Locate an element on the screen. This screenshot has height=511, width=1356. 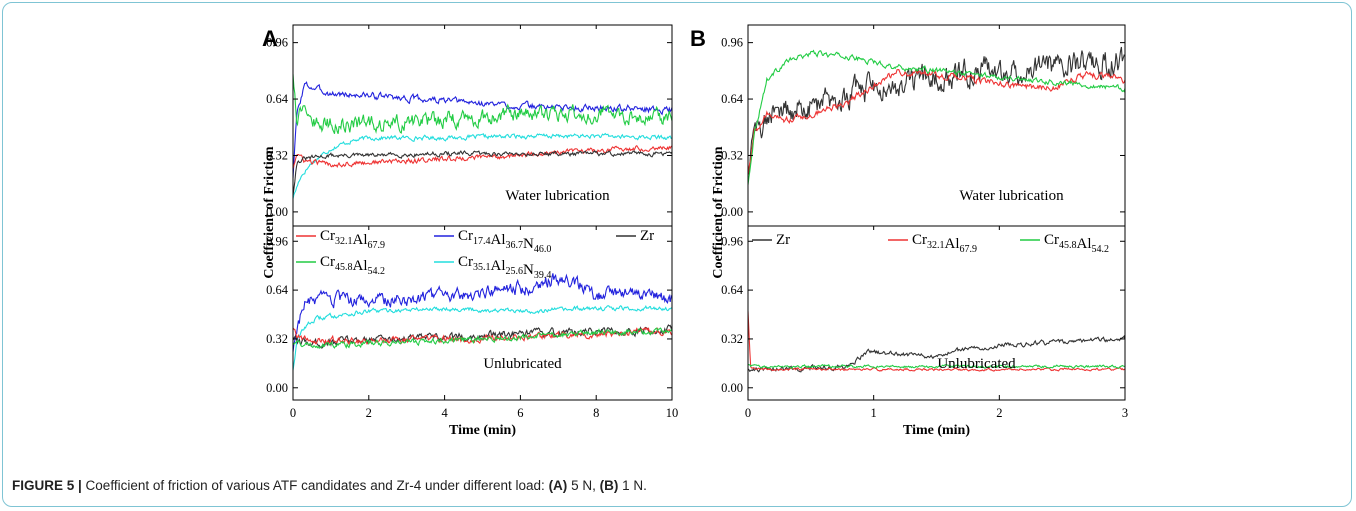
x-tick-label: 4 is located at coordinates (444, 413).